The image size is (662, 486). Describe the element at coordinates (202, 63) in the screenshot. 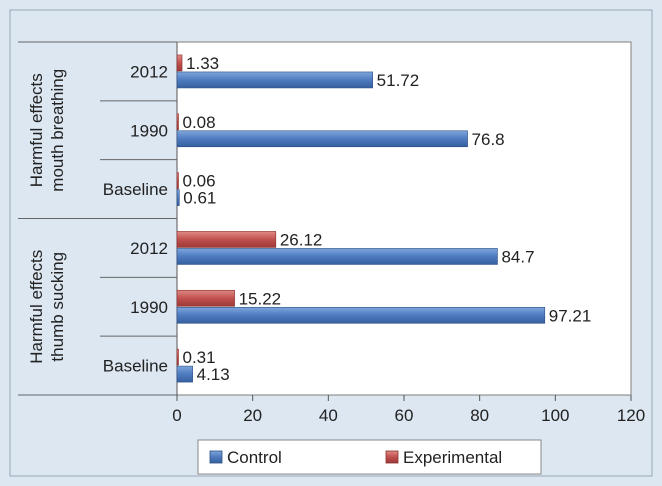

I see `data-label-experimental: 1.33` at that location.